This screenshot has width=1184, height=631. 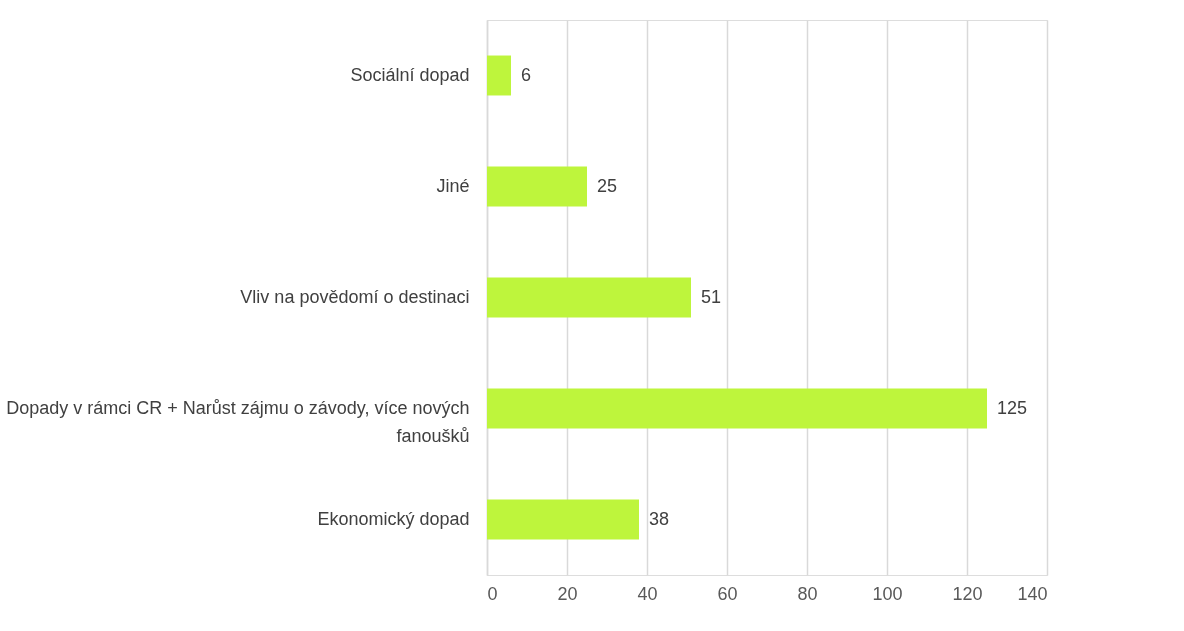 I want to click on y-tick-label: Dopady v rámci CR + Narůst zájmu o závody, více nových fanoušků, so click(x=238, y=421).